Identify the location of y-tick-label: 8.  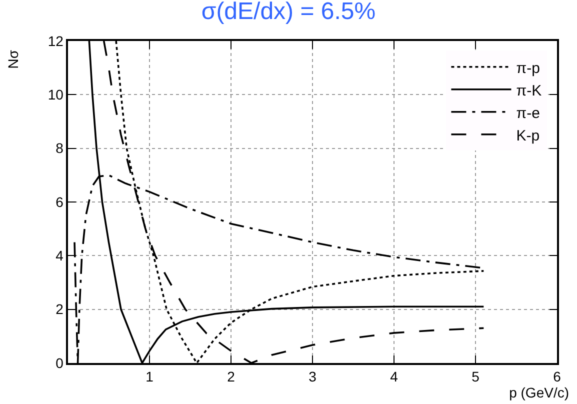
(60, 148).